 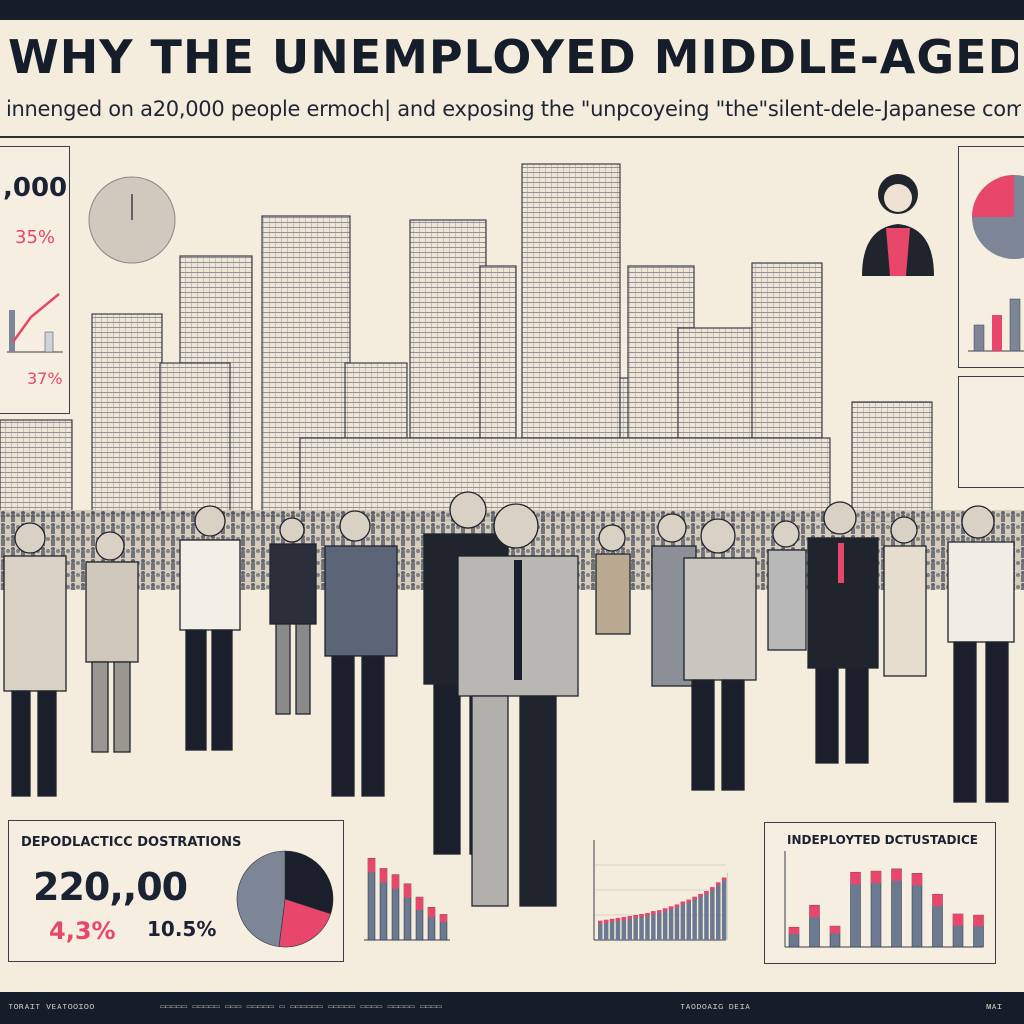 What do you see at coordinates (45, 378) in the screenshot?
I see `pct-bottom: 37%` at bounding box center [45, 378].